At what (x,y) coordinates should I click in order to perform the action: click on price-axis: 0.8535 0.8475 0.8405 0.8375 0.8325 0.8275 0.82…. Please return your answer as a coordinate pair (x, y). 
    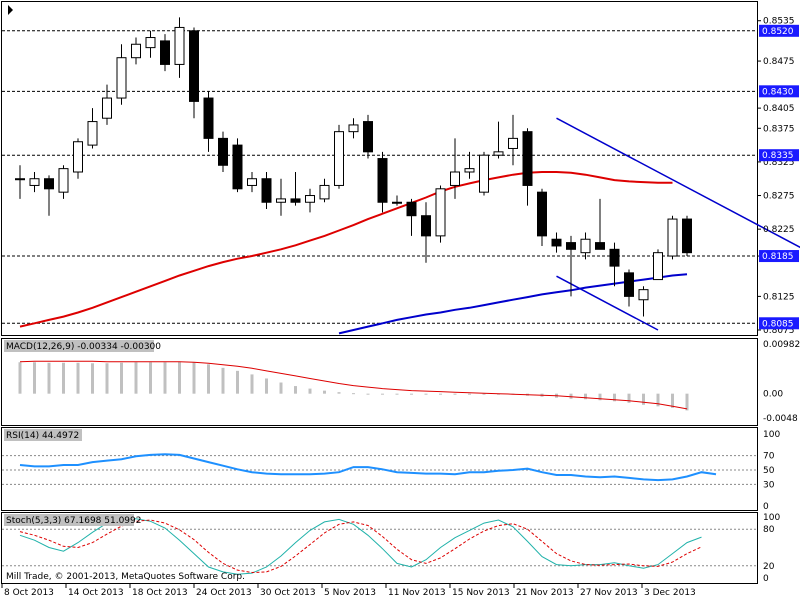
    Looking at the image, I should click on (778, 176).